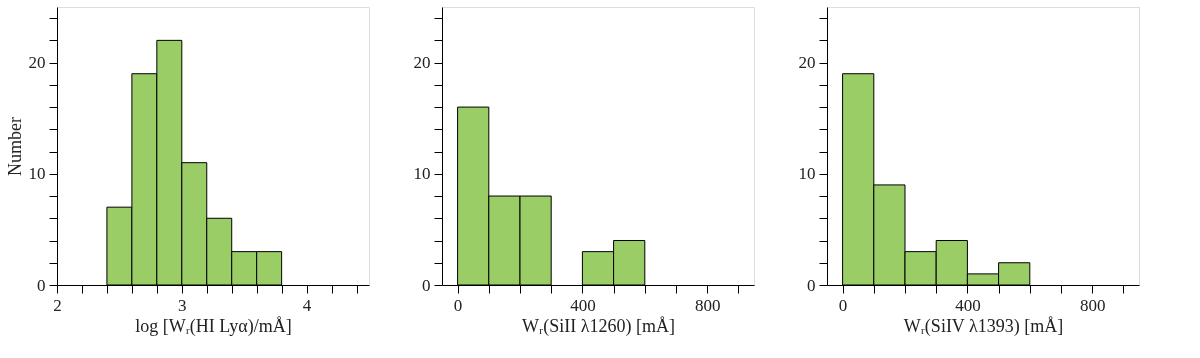 The width and height of the screenshot is (1200, 358). What do you see at coordinates (14, 146) in the screenshot?
I see `y-axis-title: Number` at bounding box center [14, 146].